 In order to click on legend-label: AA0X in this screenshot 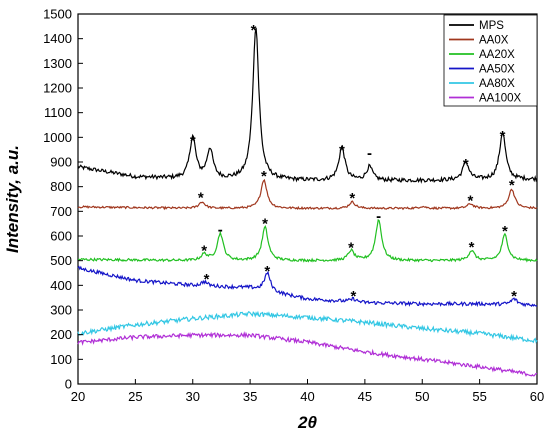, I will do `click(494, 41)`.